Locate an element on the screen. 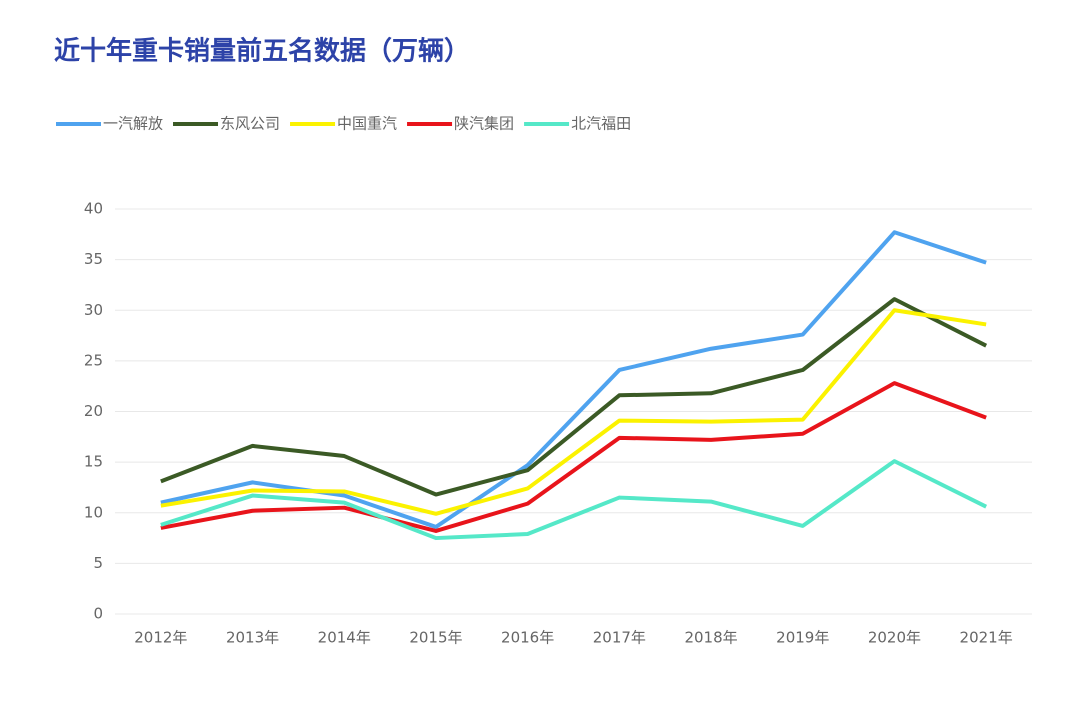 The image size is (1080, 704). y-tick-label: 40 is located at coordinates (93, 209).